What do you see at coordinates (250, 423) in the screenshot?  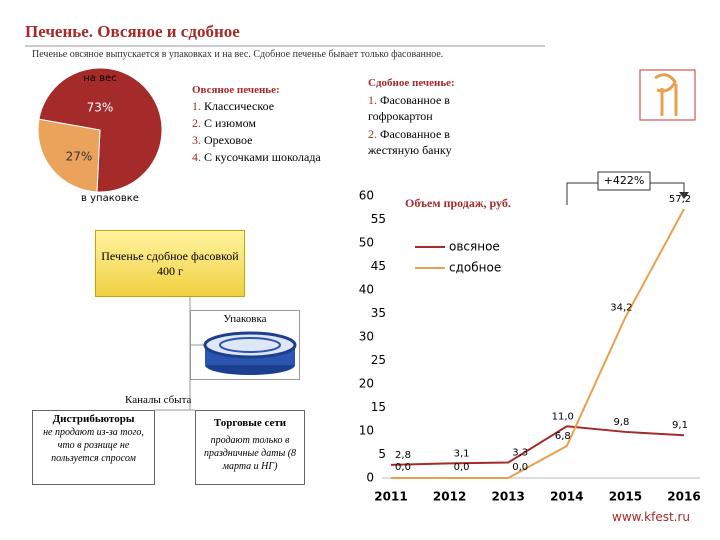 I see `retail-title: Торговые сети` at bounding box center [250, 423].